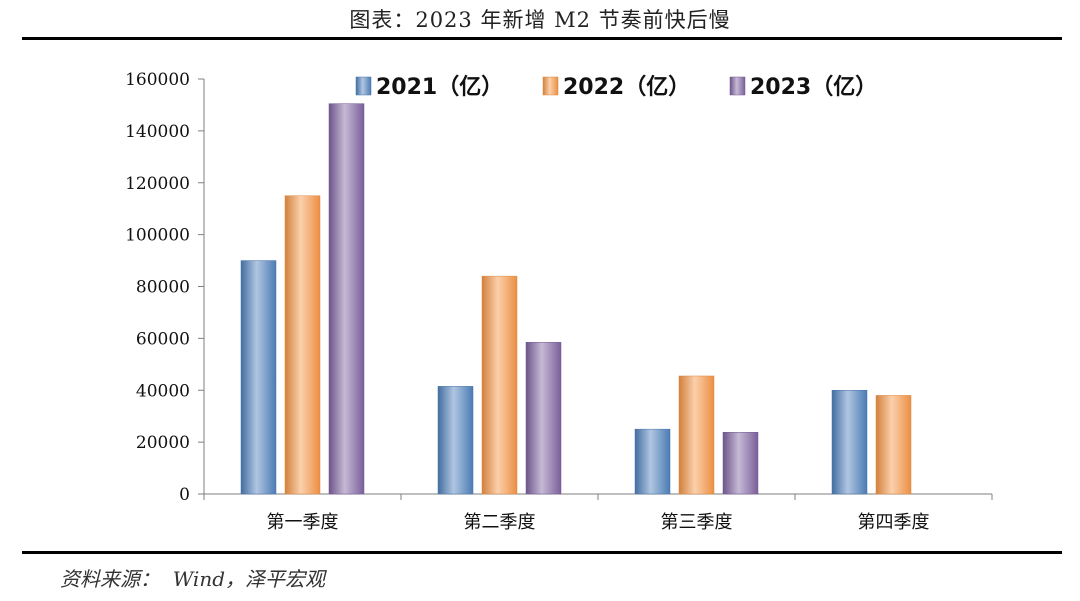  I want to click on legend-label: 2021（亿）, so click(439, 87).